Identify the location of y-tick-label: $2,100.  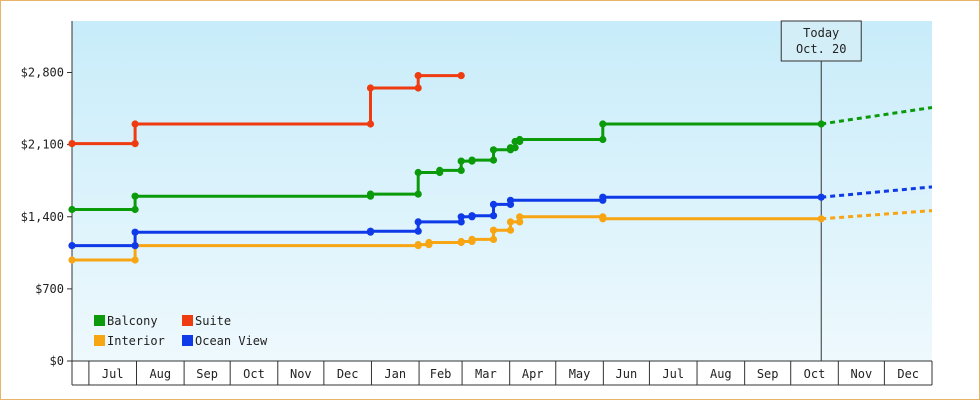
(42, 145).